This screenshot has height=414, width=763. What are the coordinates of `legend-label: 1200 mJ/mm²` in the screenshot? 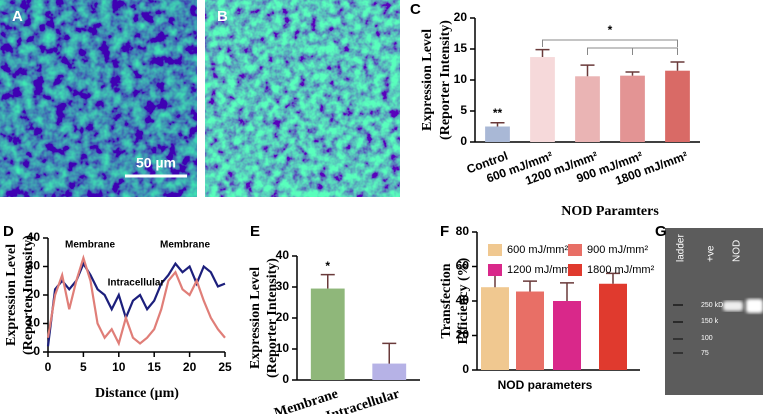 It's located at (541, 270).